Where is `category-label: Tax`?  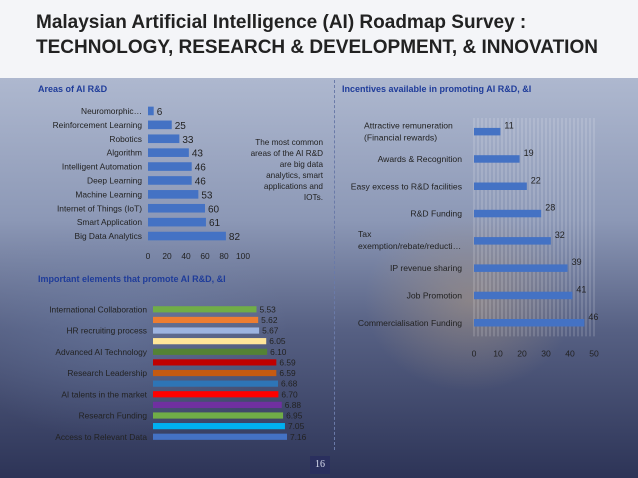 category-label: Tax is located at coordinates (365, 234).